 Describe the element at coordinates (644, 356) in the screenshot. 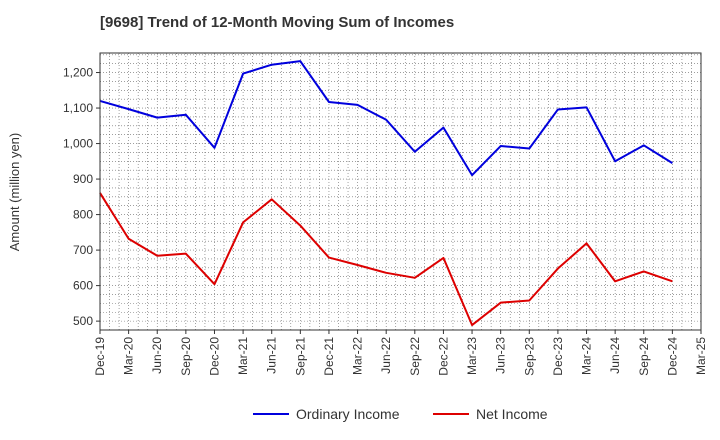

I see `x-tick-label: Sep-24` at that location.